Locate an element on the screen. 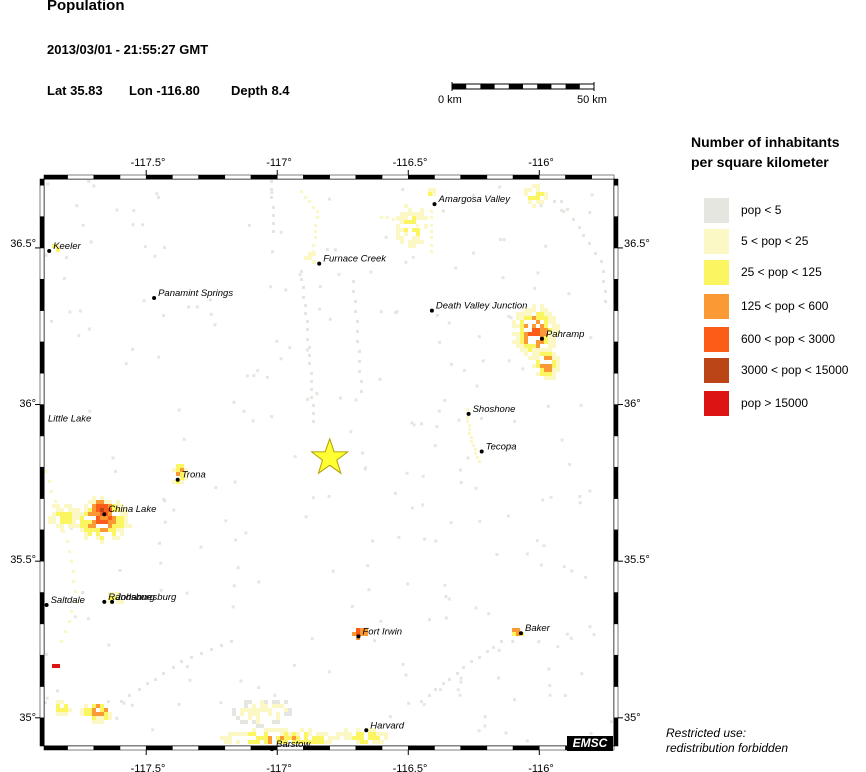  lon-tick-label-top: -116.5° is located at coordinates (410, 163).